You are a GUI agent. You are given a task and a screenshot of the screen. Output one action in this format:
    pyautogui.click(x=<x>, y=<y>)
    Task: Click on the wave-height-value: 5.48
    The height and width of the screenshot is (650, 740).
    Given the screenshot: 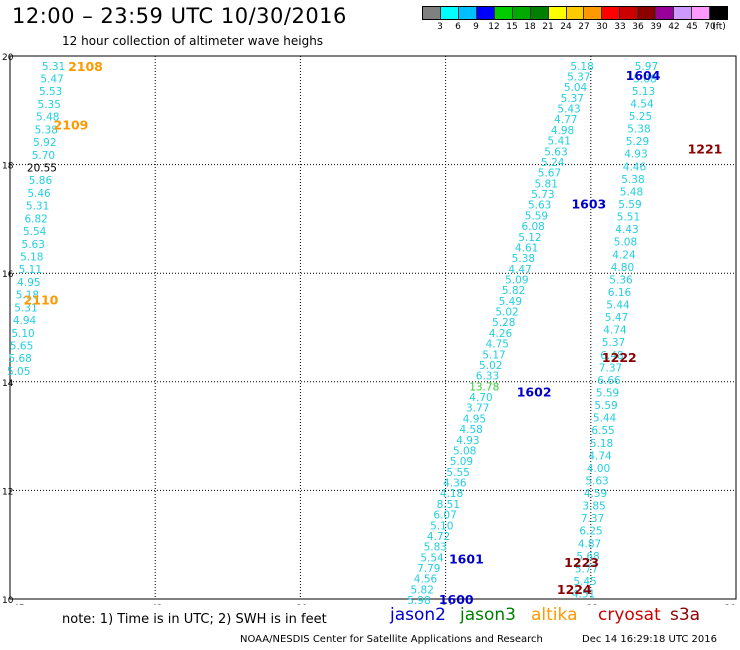 What is the action you would take?
    pyautogui.click(x=47, y=118)
    